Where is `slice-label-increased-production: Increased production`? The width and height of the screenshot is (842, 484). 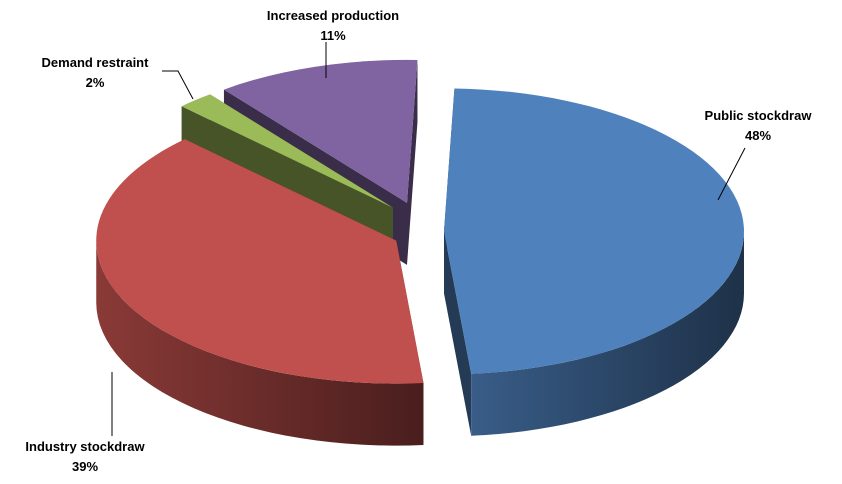
slice-label-increased-production: Increased production is located at coordinates (333, 15).